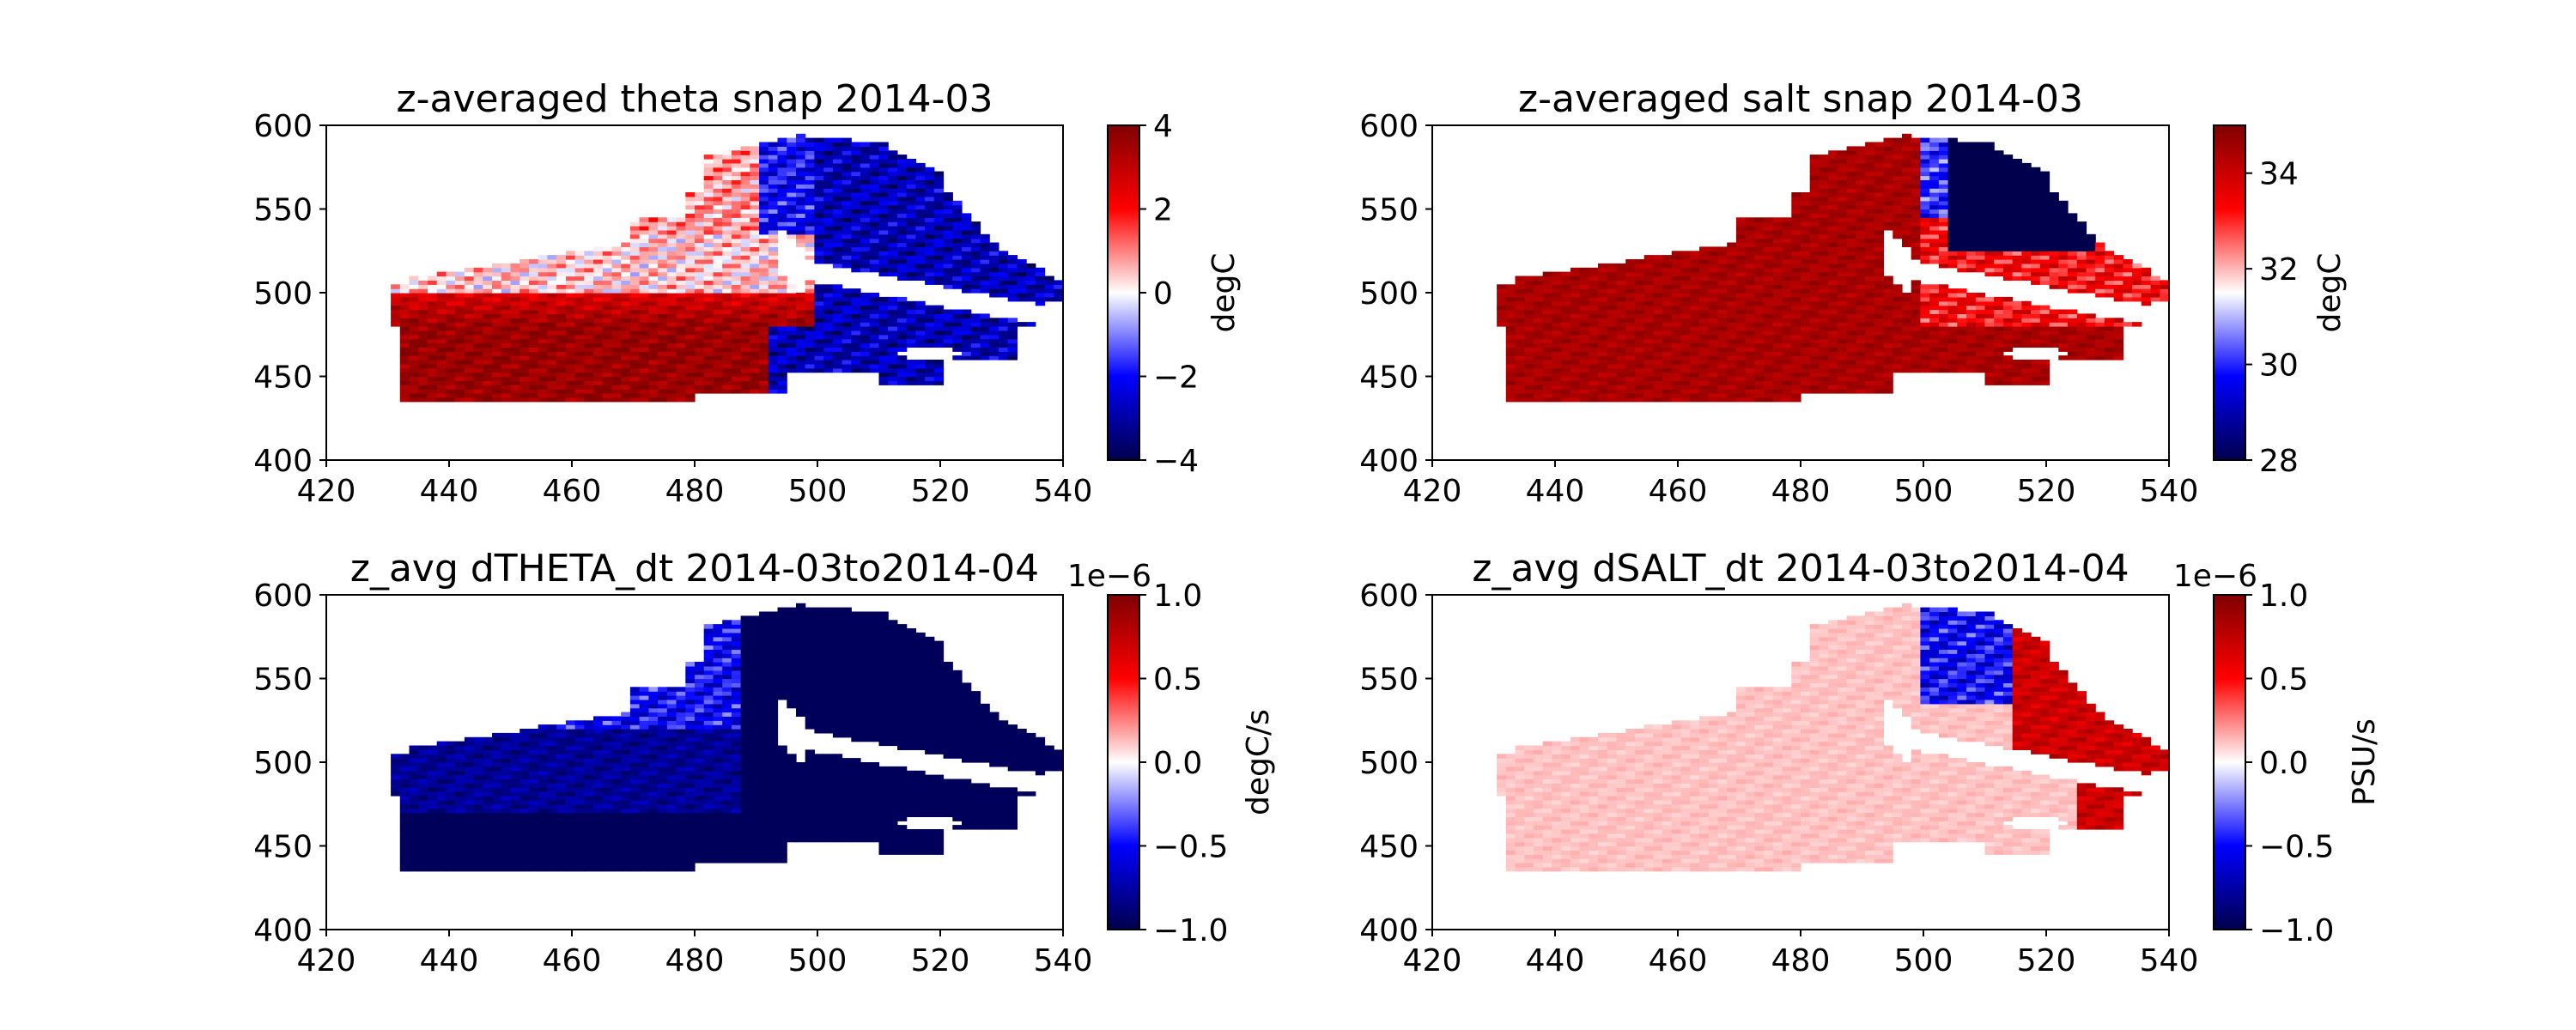 This screenshot has height=1030, width=2576. I want to click on x-tick-label: 540, so click(1063, 491).